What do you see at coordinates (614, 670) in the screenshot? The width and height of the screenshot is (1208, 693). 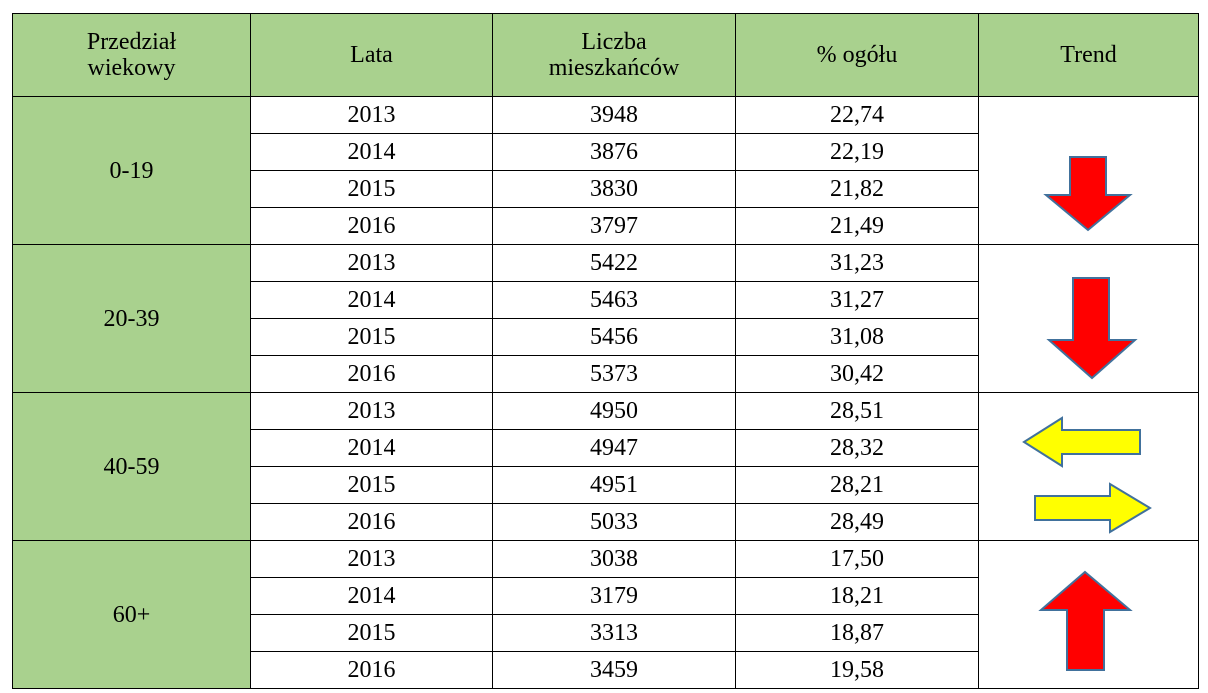 I see `data-cell: 3459` at bounding box center [614, 670].